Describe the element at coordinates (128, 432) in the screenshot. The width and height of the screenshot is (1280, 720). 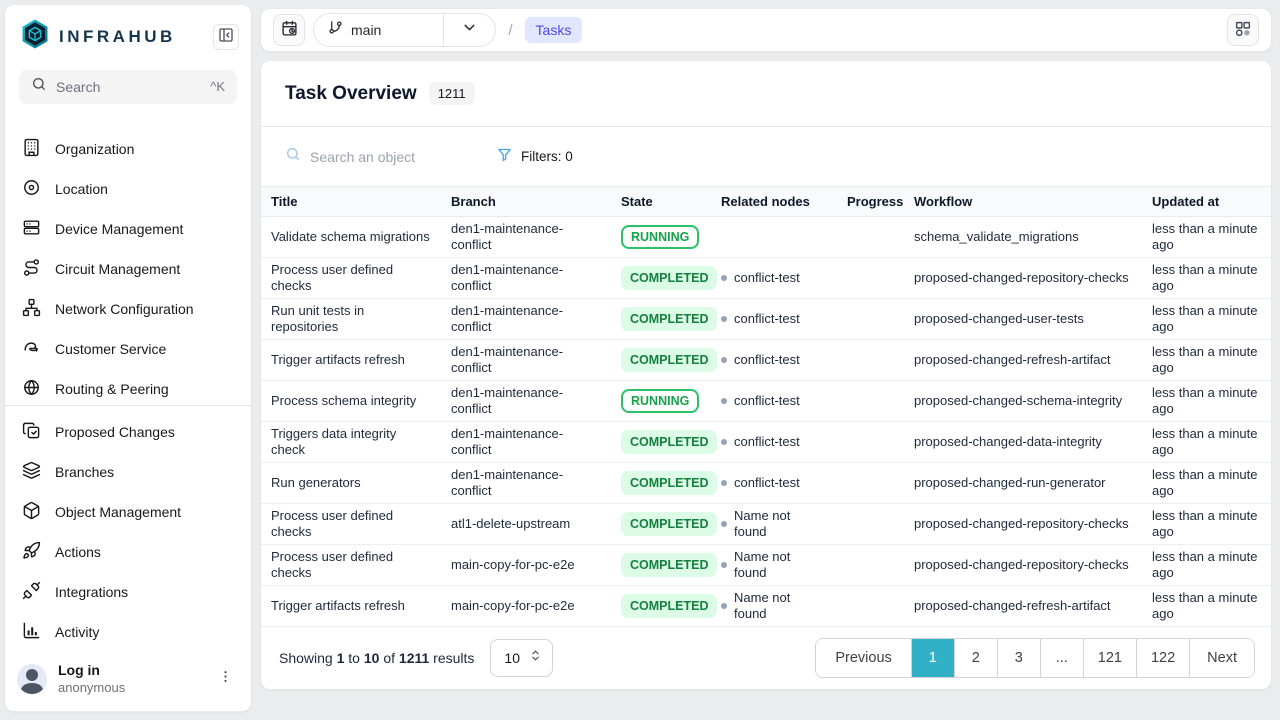
I see `sidebar-item-proposed-changes: Proposed Changes` at that location.